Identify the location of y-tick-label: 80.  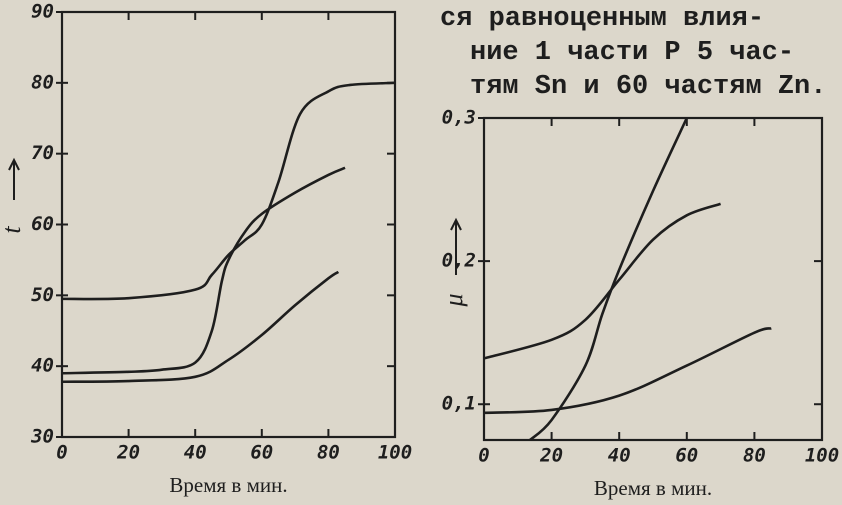
(42, 82).